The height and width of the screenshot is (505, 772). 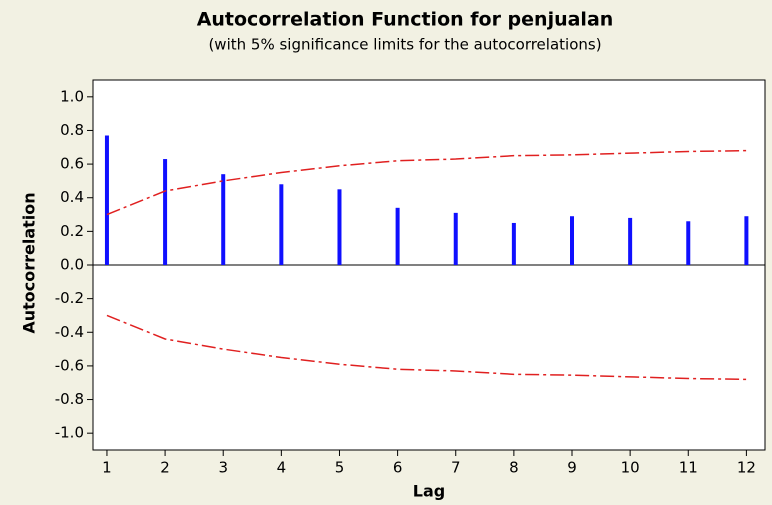 I want to click on y-tick-label: 0.0, so click(x=72, y=265).